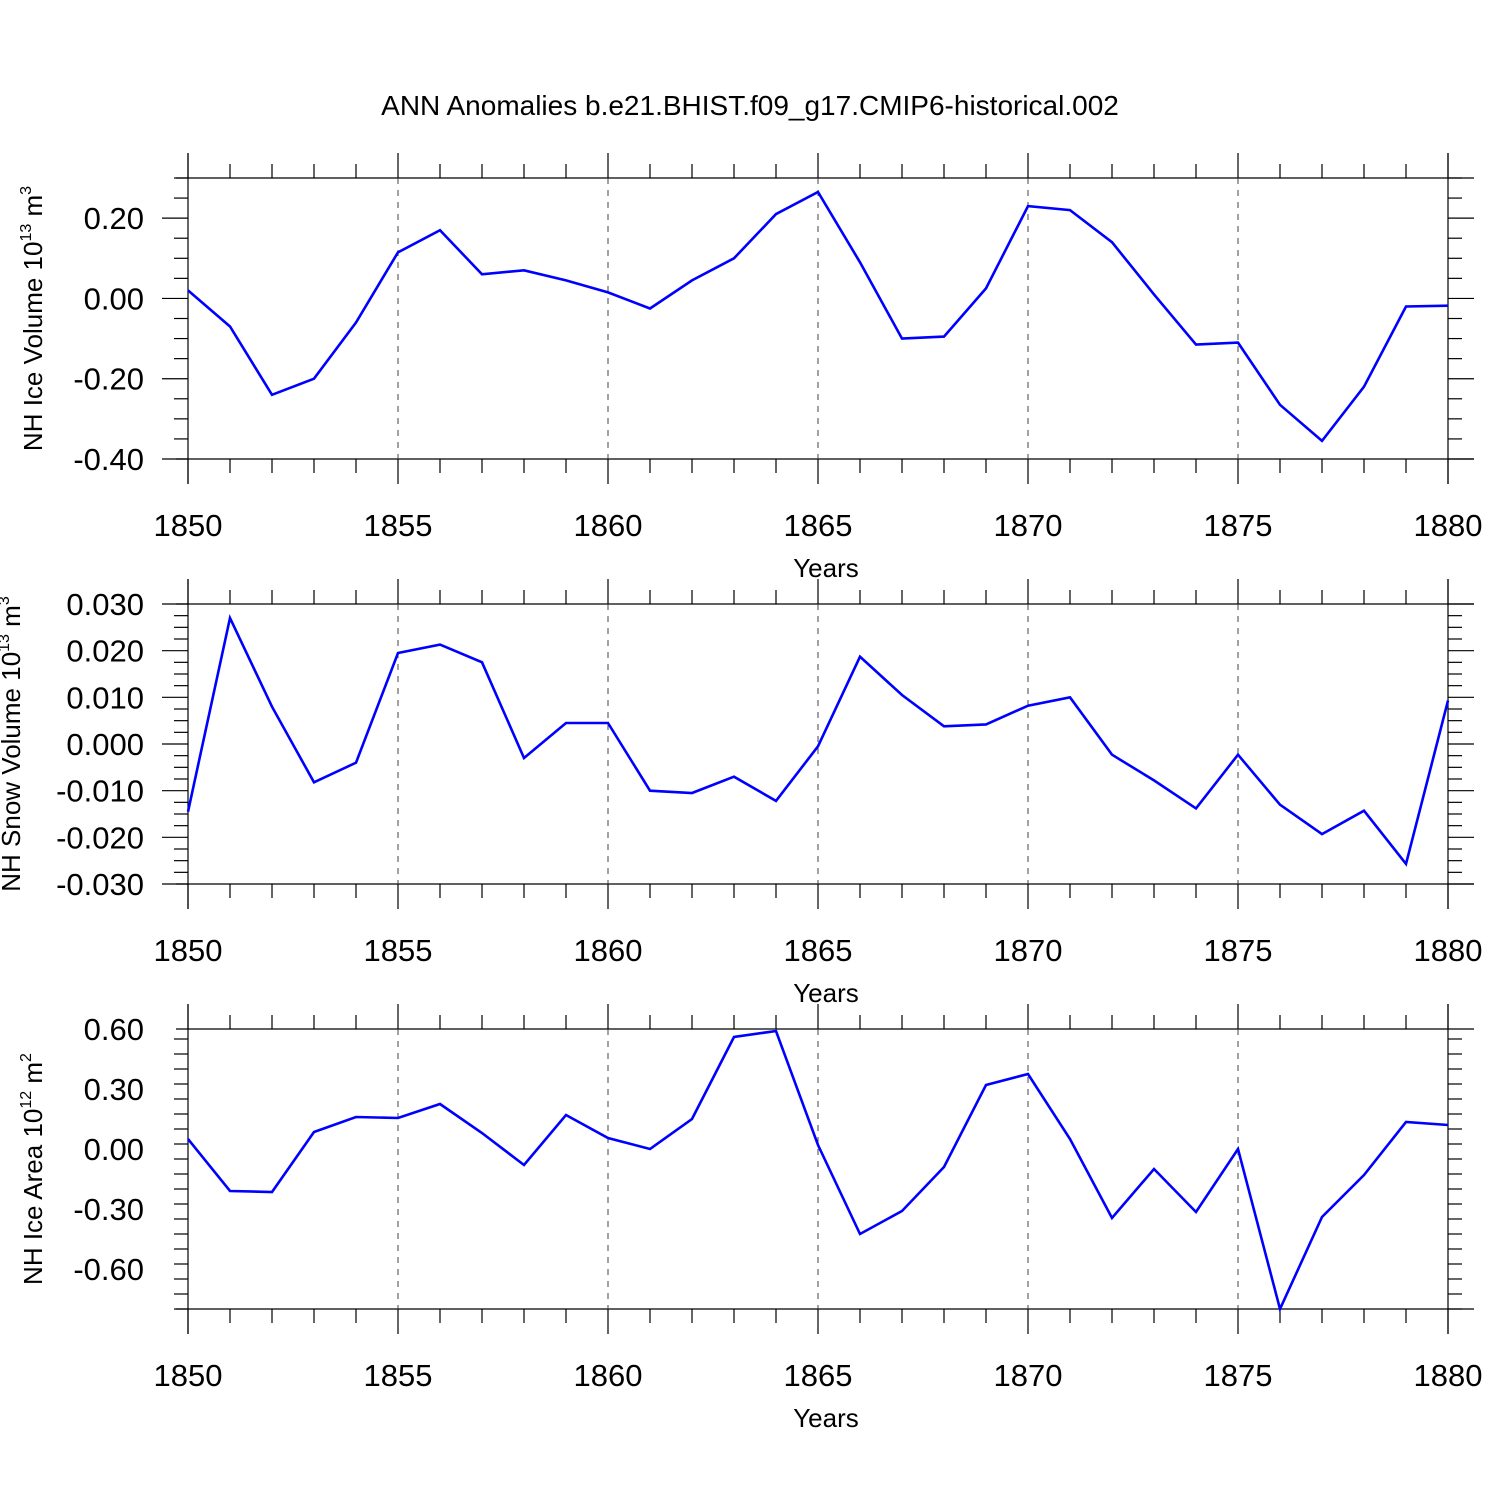  What do you see at coordinates (114, 1089) in the screenshot?
I see `y-tick-label: 0.30` at bounding box center [114, 1089].